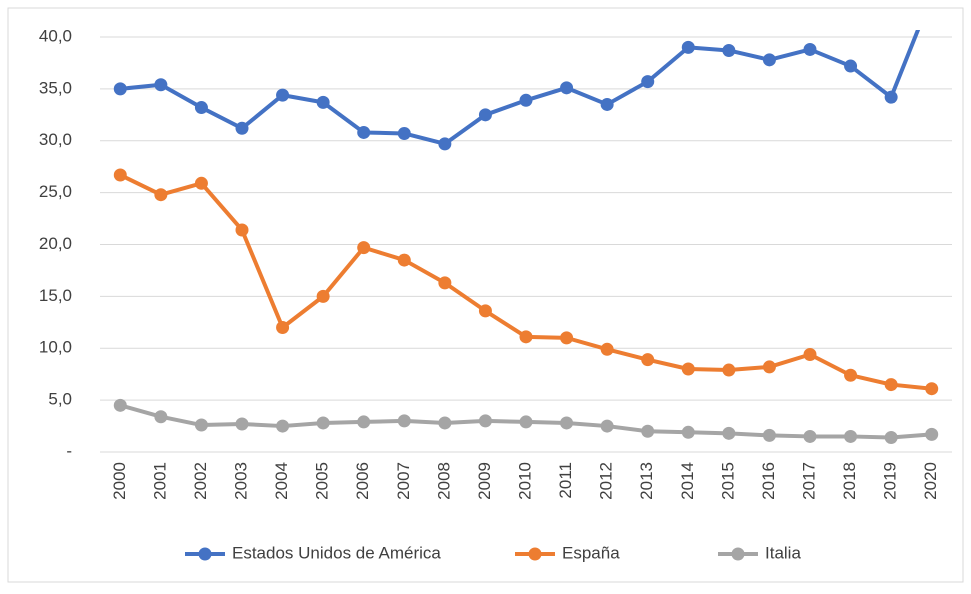 This screenshot has height=594, width=971. What do you see at coordinates (55, 295) in the screenshot?
I see `y-tick-label: 15,0` at bounding box center [55, 295].